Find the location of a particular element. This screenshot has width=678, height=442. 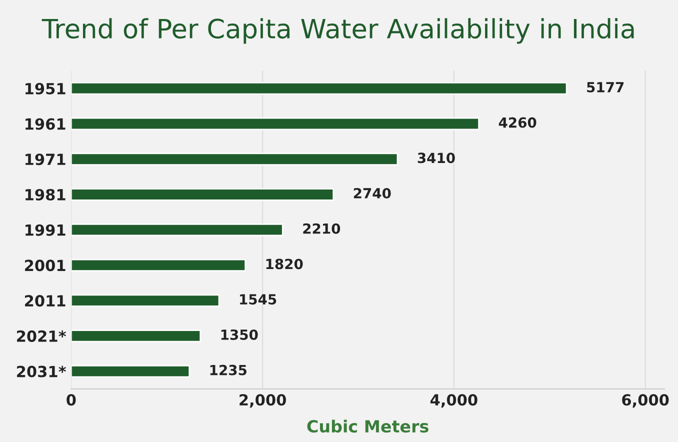

x-tick-label: 0 is located at coordinates (71, 400).